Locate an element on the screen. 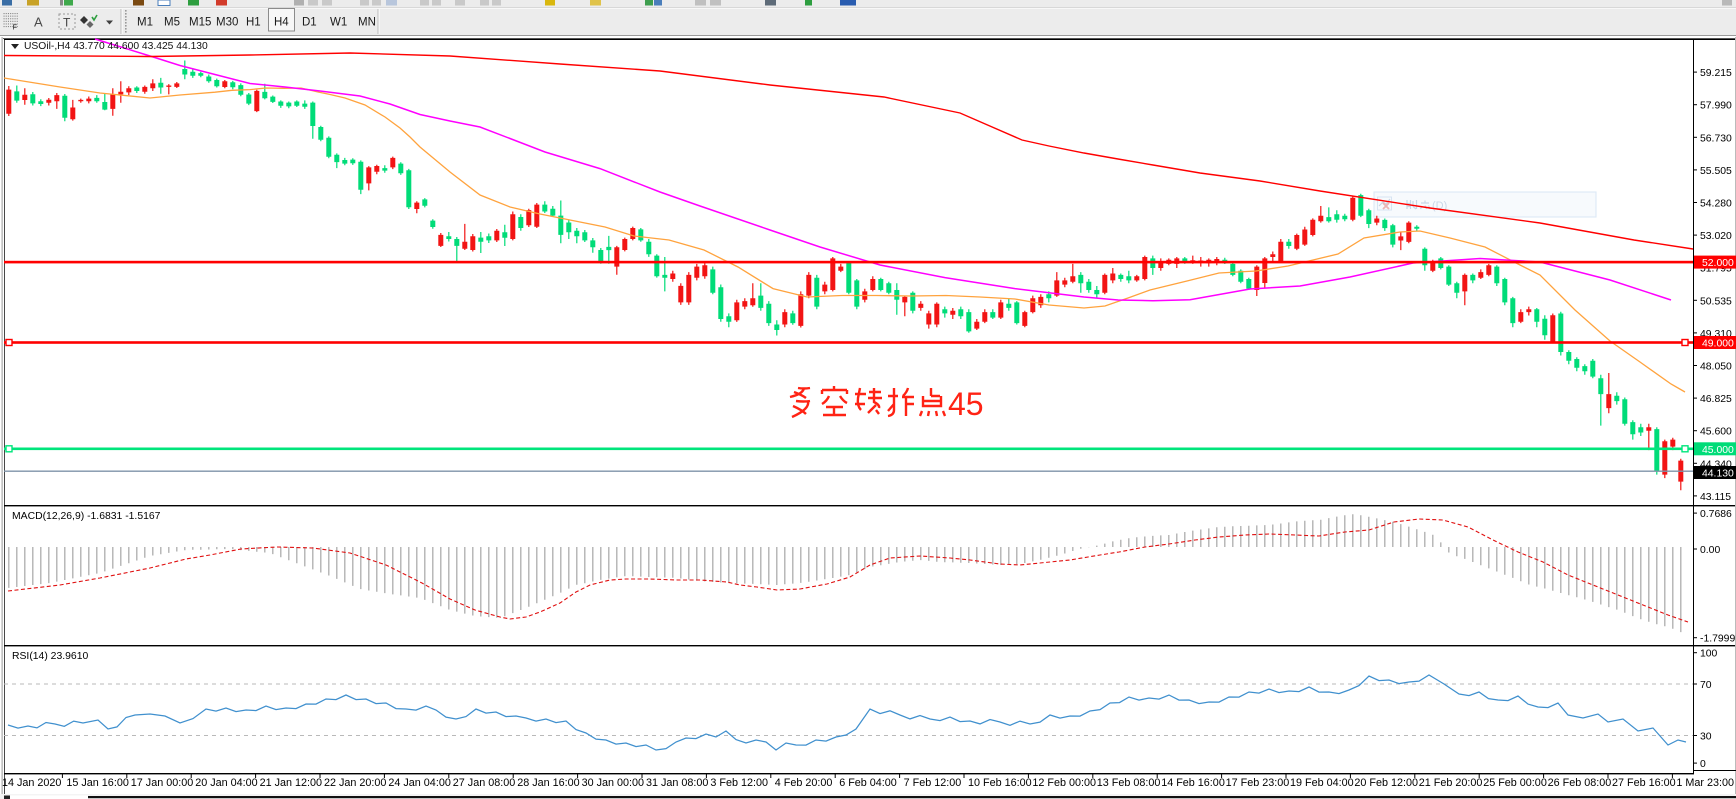  svg-text: 45.600 is located at coordinates (1716, 432).